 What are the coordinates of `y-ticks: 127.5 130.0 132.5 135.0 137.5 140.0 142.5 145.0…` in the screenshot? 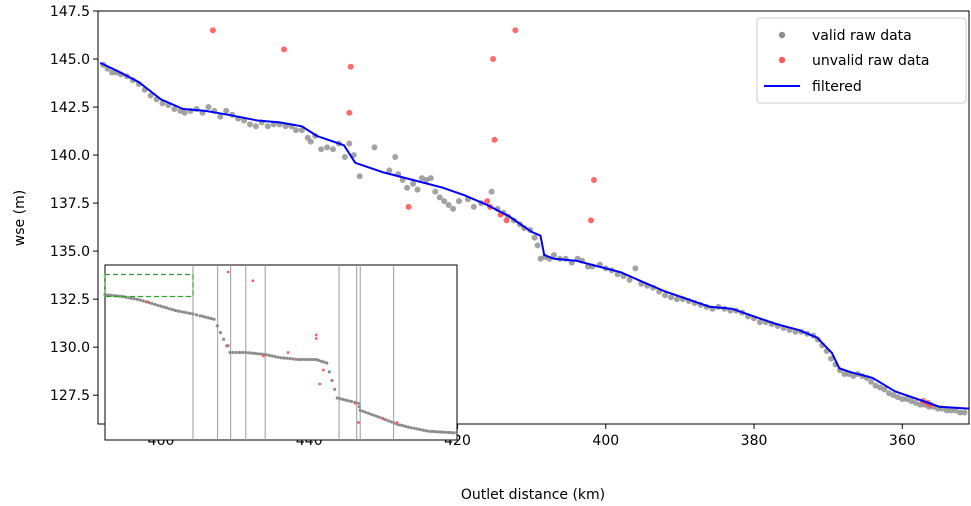 It's located at (74, 204).